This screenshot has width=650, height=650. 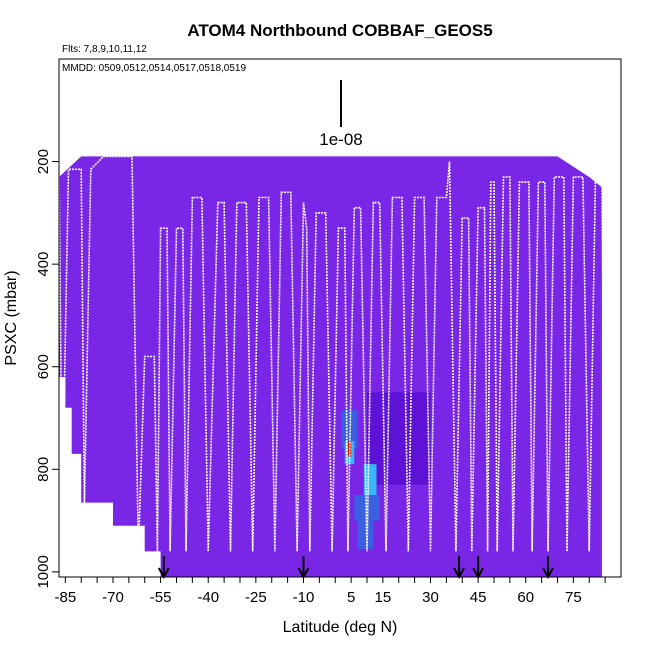 I want to click on x-tick-label: 45, so click(x=478, y=597).